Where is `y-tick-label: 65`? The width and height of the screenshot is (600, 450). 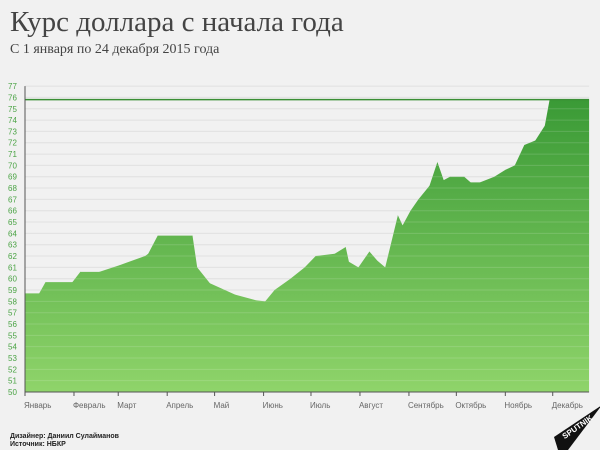 y-tick-label: 65 is located at coordinates (12, 222).